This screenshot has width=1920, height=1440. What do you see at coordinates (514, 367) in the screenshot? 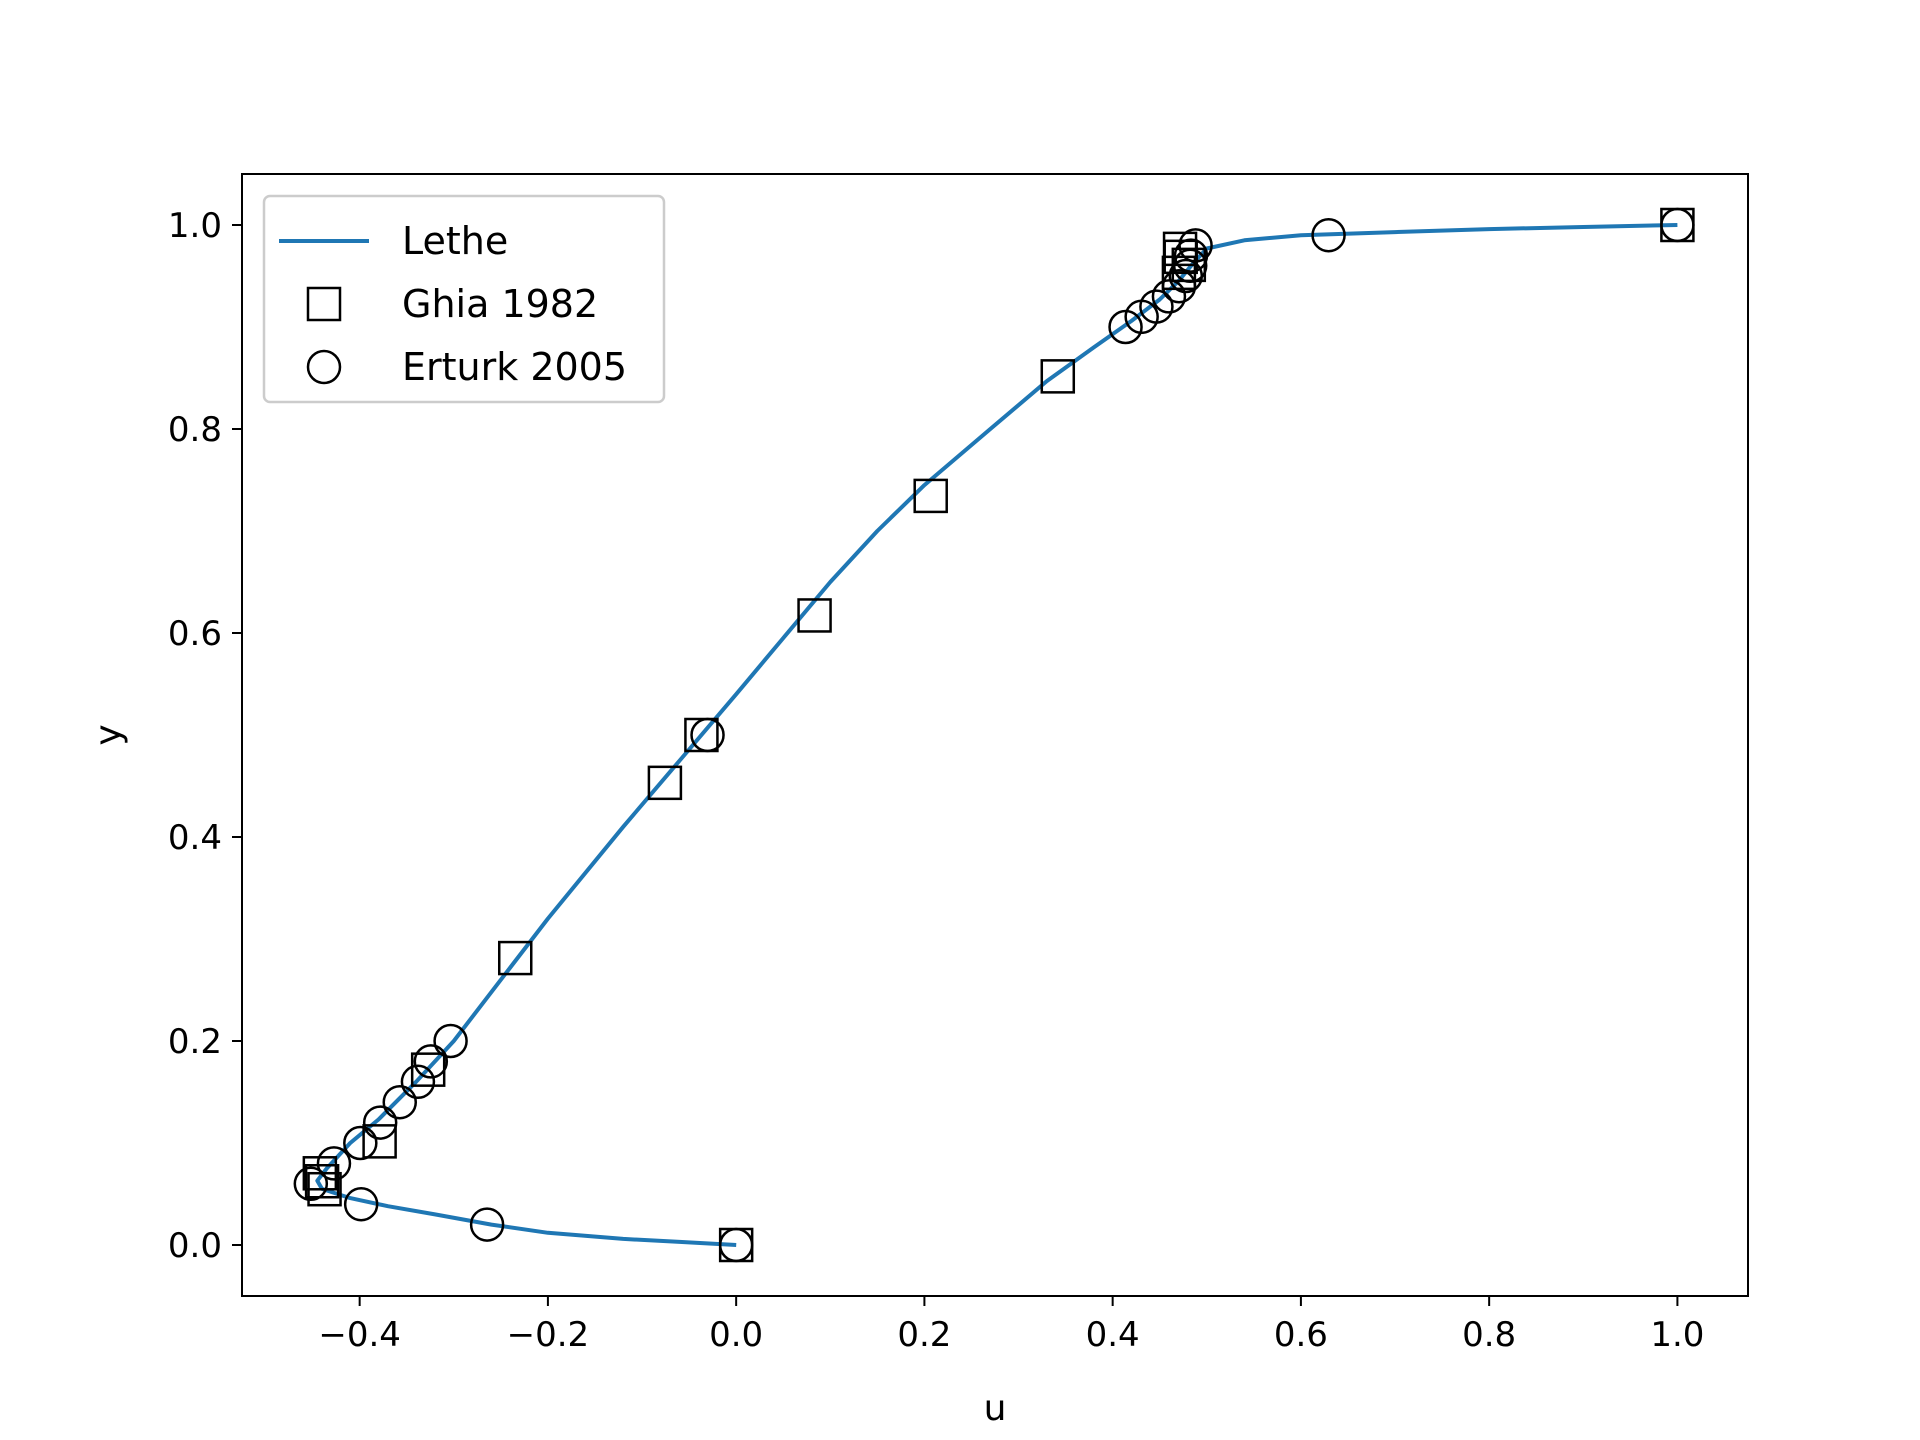
I see `legend-label-erturk-2005: Erturk 2005` at bounding box center [514, 367].